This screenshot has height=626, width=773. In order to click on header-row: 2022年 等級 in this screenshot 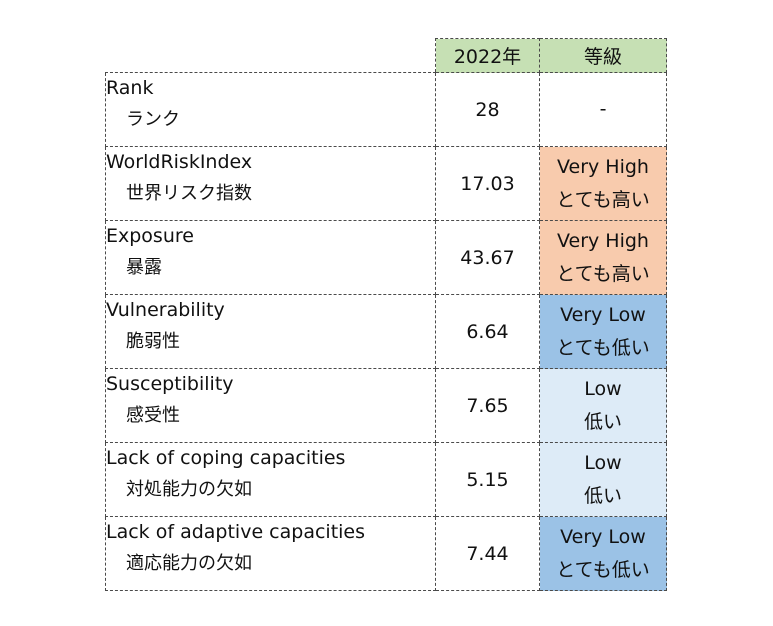, I will do `click(386, 55)`.